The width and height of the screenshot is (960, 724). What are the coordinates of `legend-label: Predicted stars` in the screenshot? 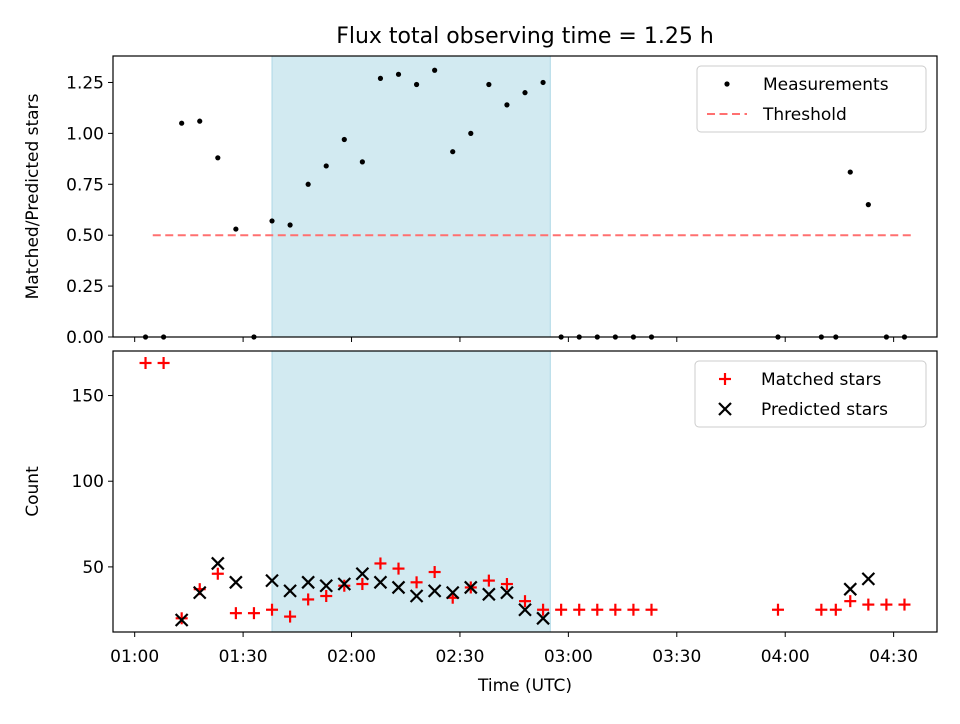 It's located at (824, 410).